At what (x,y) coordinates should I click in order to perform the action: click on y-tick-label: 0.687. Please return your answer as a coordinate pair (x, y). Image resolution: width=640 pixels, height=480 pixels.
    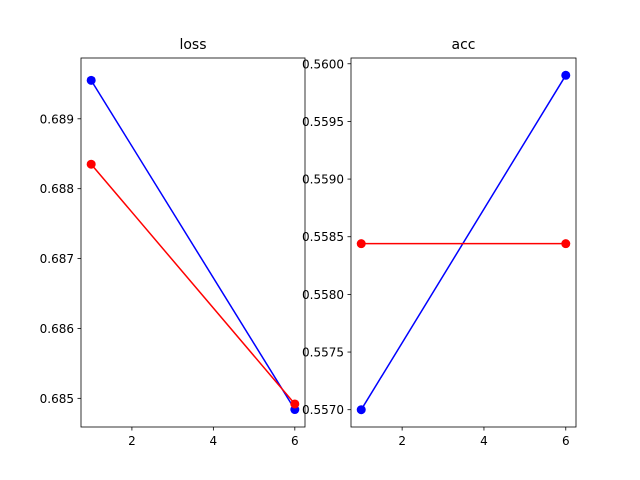
    Looking at the image, I should click on (57, 259).